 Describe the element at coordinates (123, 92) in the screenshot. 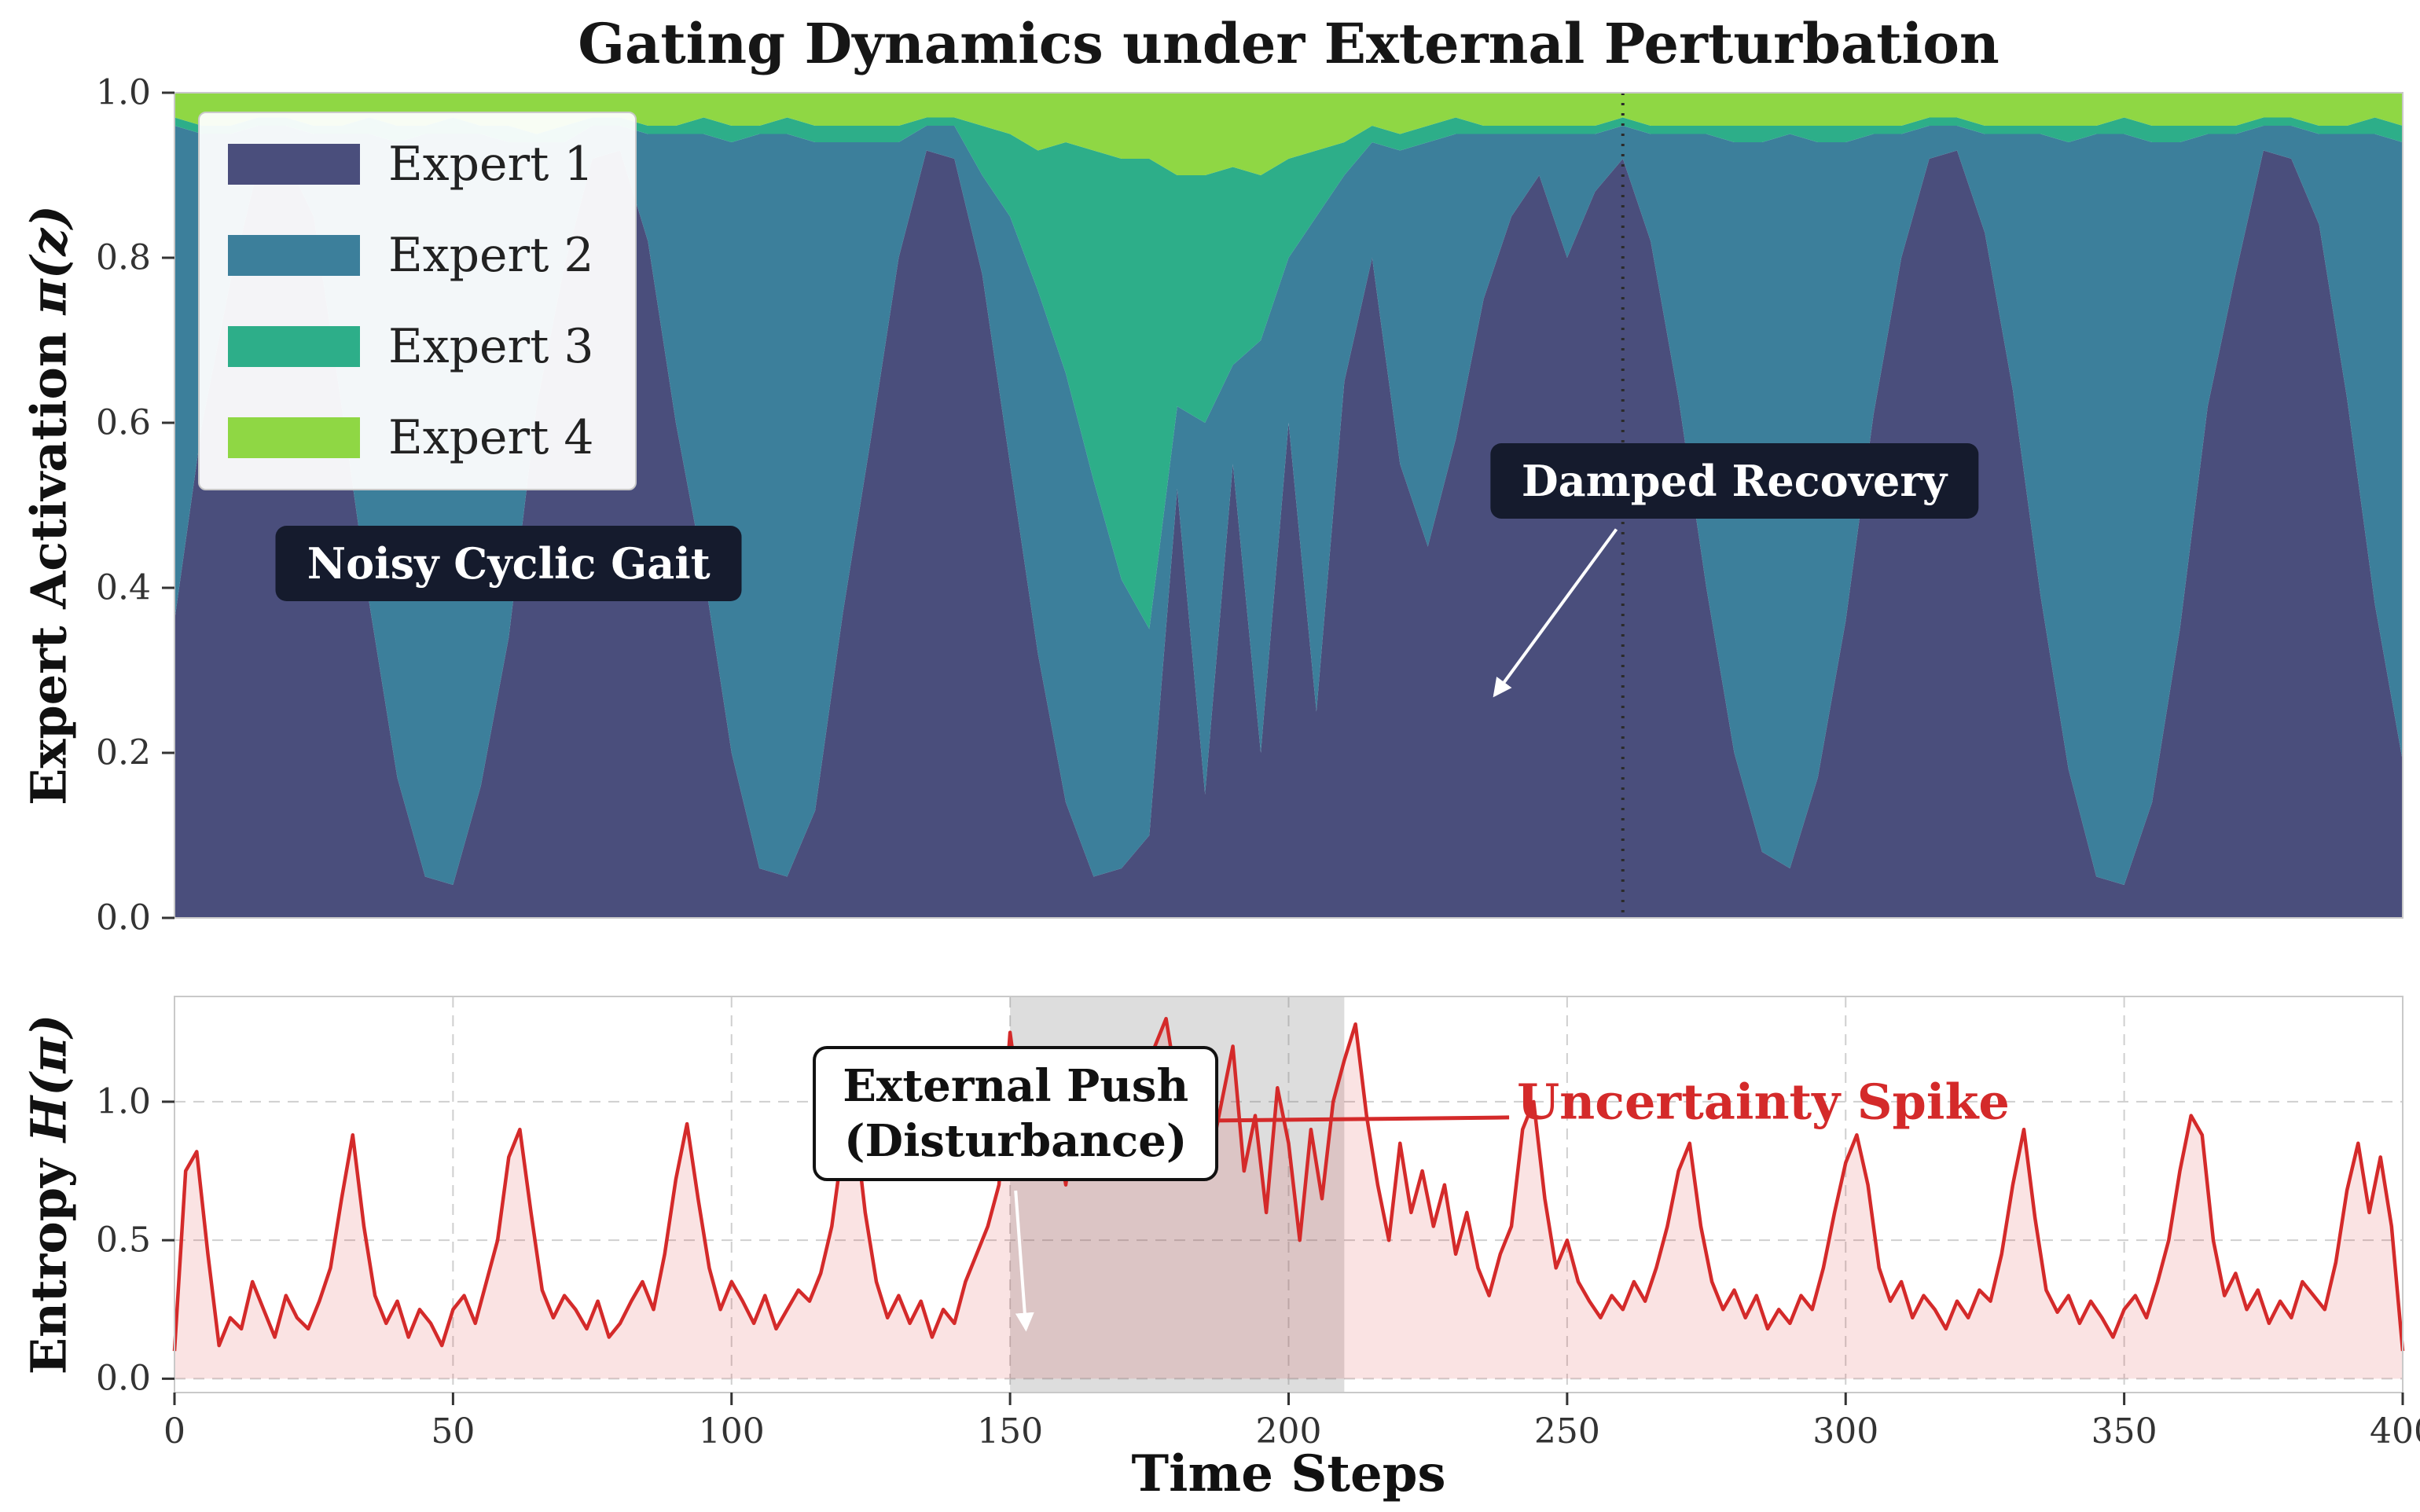

I see `y-tick-label-top: 1.0` at that location.